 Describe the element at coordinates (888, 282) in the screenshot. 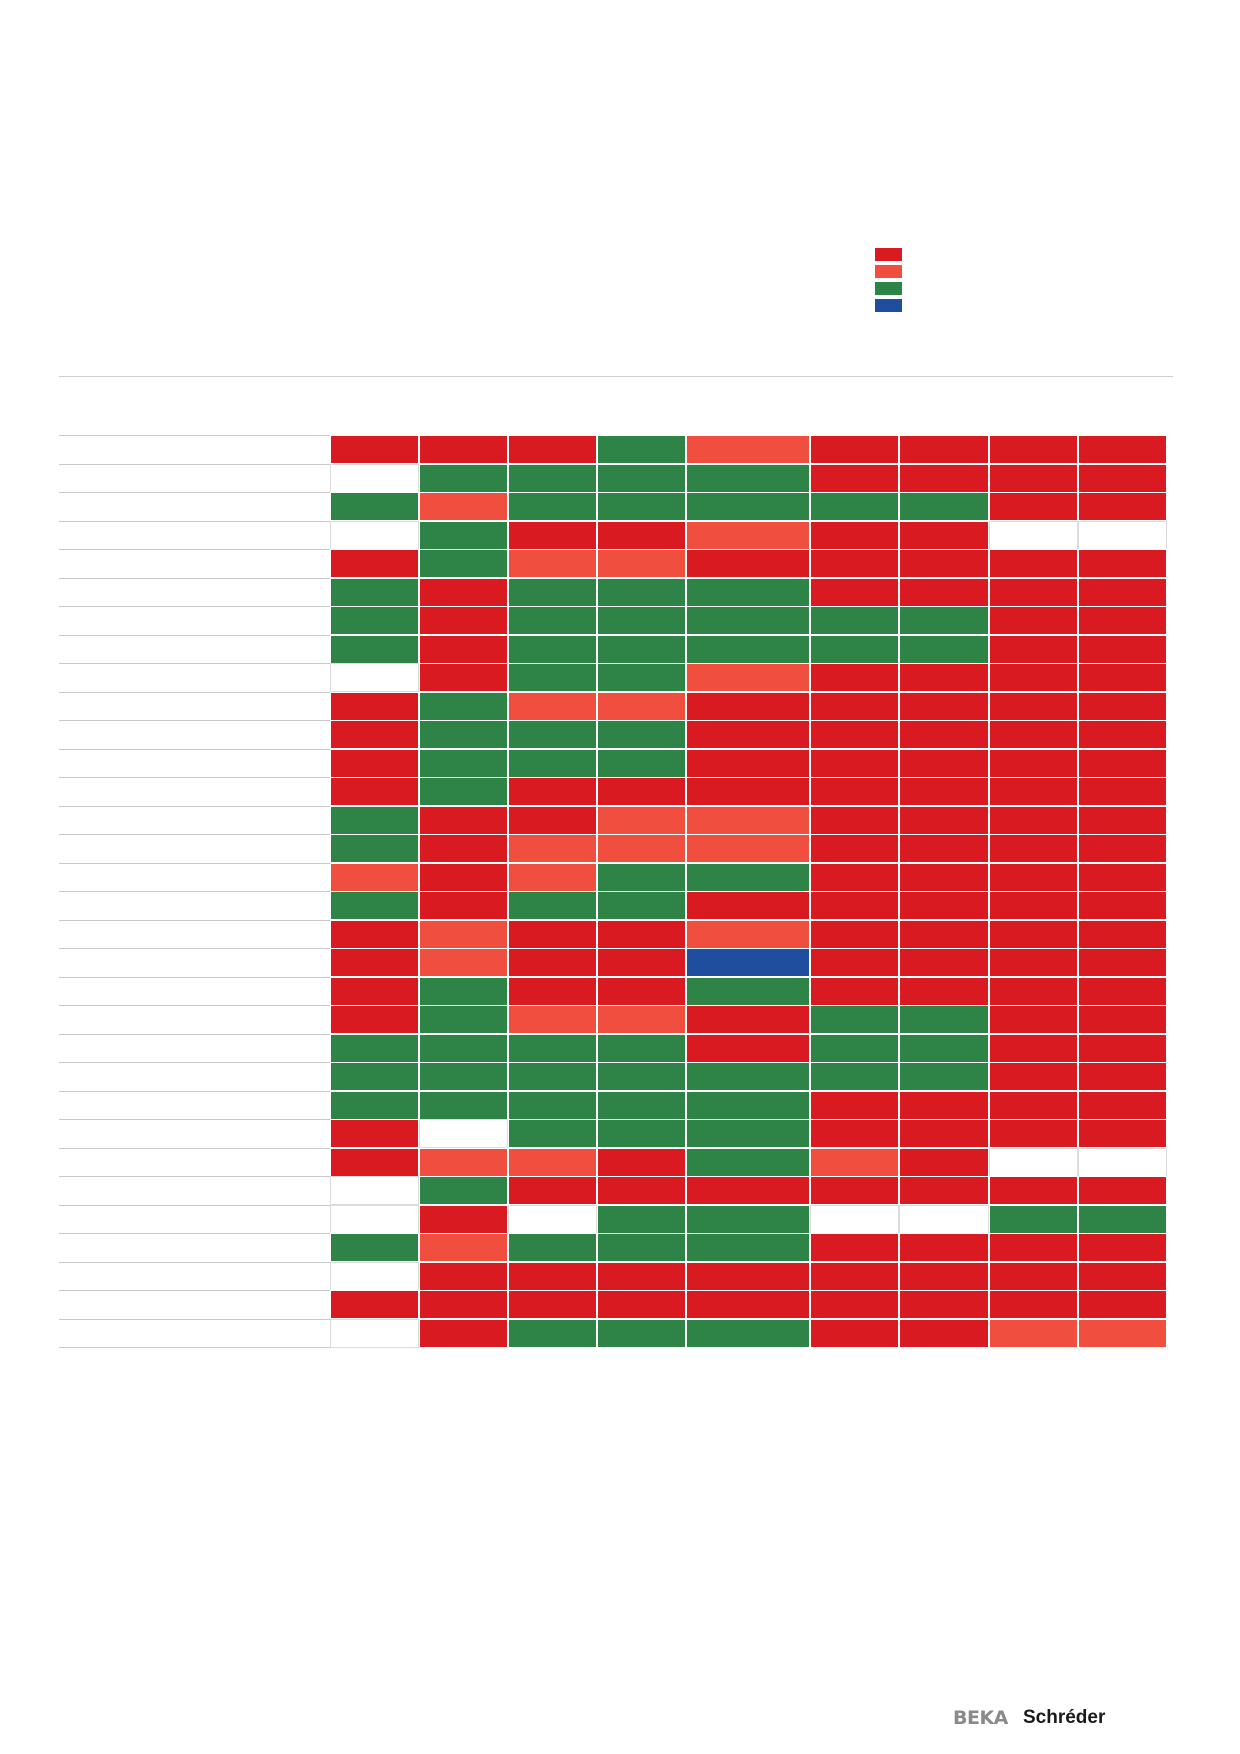

I see `legend` at that location.